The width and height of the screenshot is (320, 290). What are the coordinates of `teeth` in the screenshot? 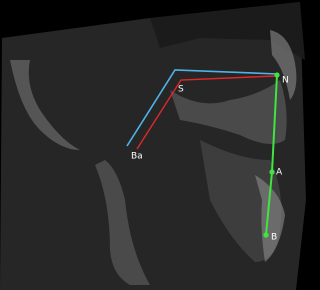 It's located at (270, 218).